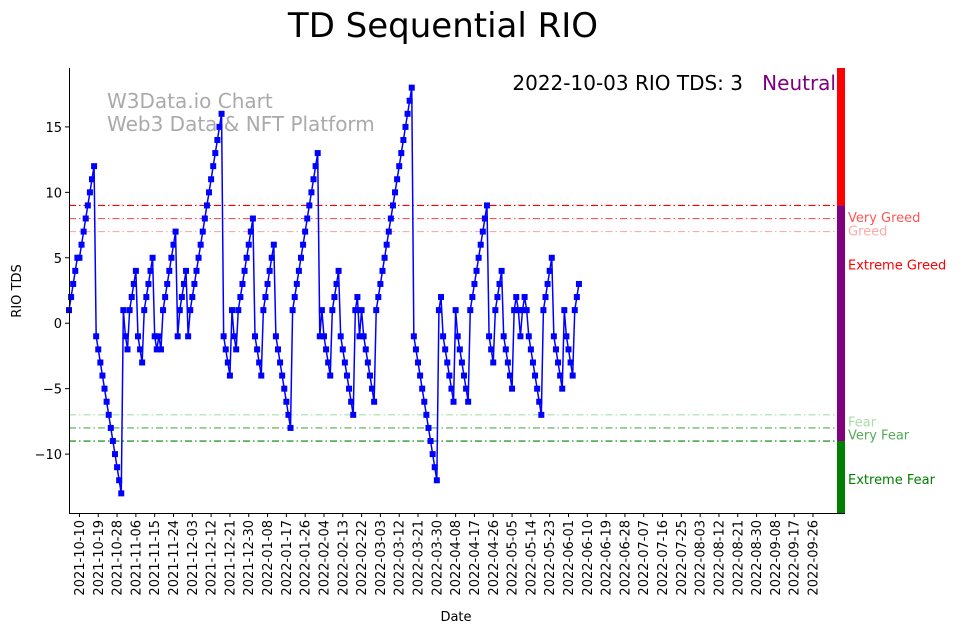 Image resolution: width=962 pixels, height=633 pixels. Describe the element at coordinates (136, 558) in the screenshot. I see `x-tick-label-3: 2021-11-06` at that location.